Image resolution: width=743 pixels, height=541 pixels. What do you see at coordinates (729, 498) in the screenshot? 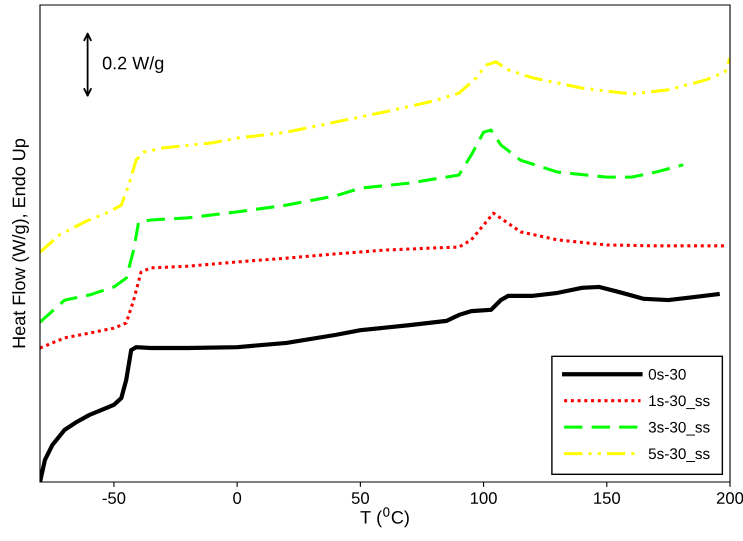
I see `x-tick-label: 200` at bounding box center [729, 498].